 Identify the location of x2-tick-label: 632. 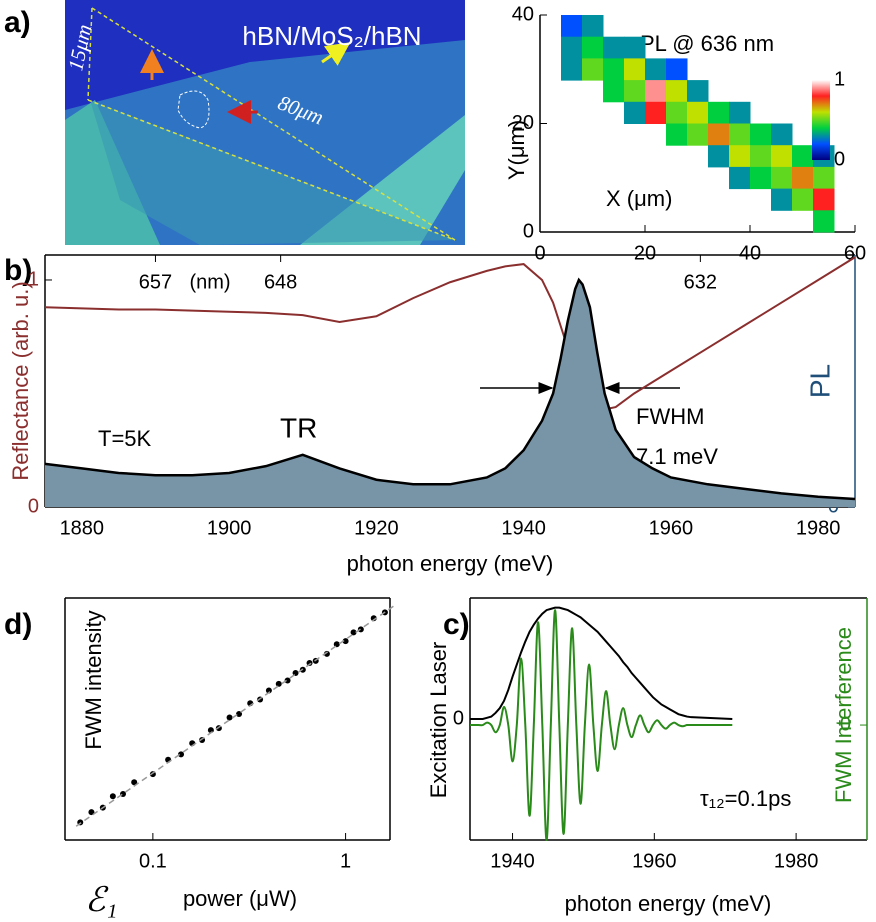
(700, 282).